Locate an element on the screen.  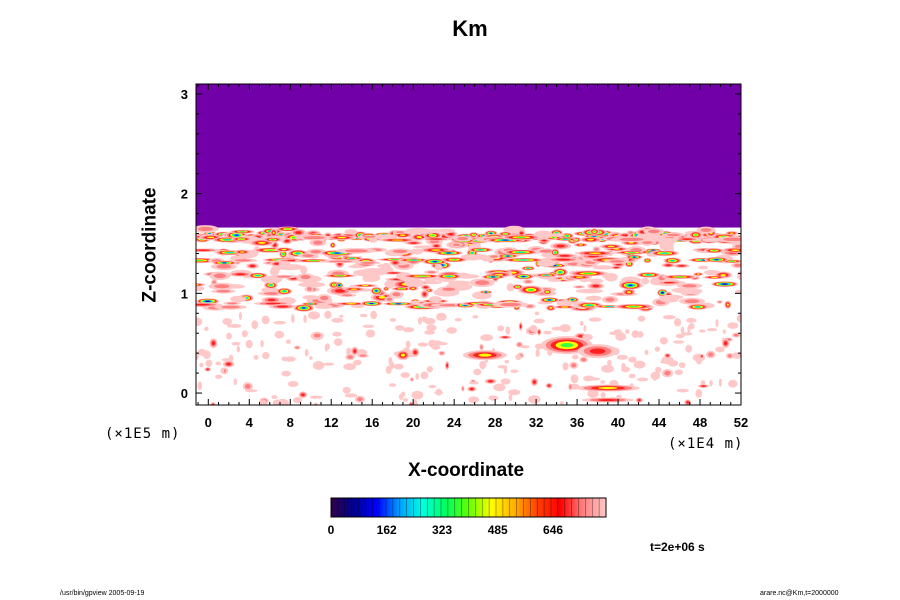
x-axis-label: X-coordinate is located at coordinates (466, 470).